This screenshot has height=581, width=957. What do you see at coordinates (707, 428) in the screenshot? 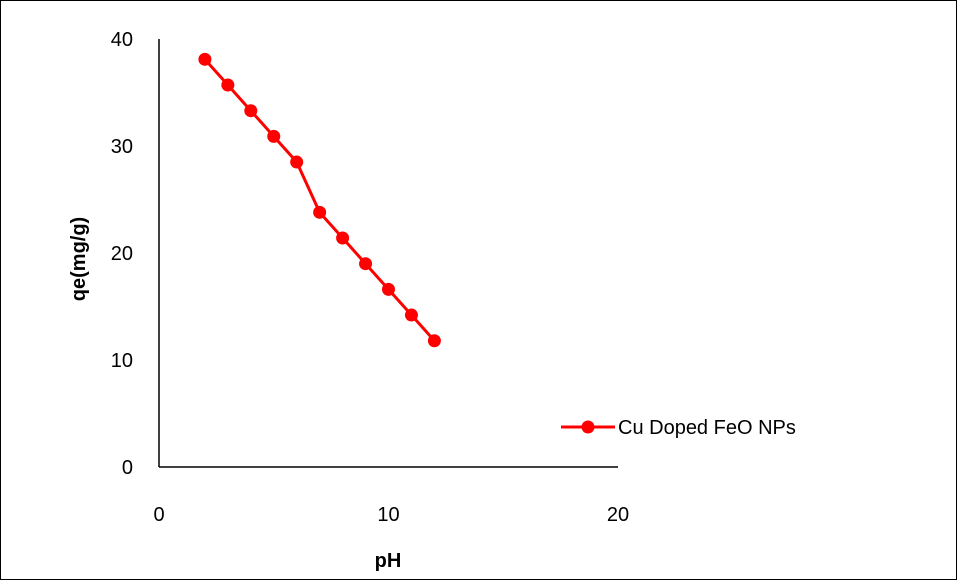
I see `legend-label: Cu Doped FeO NPs` at bounding box center [707, 428].